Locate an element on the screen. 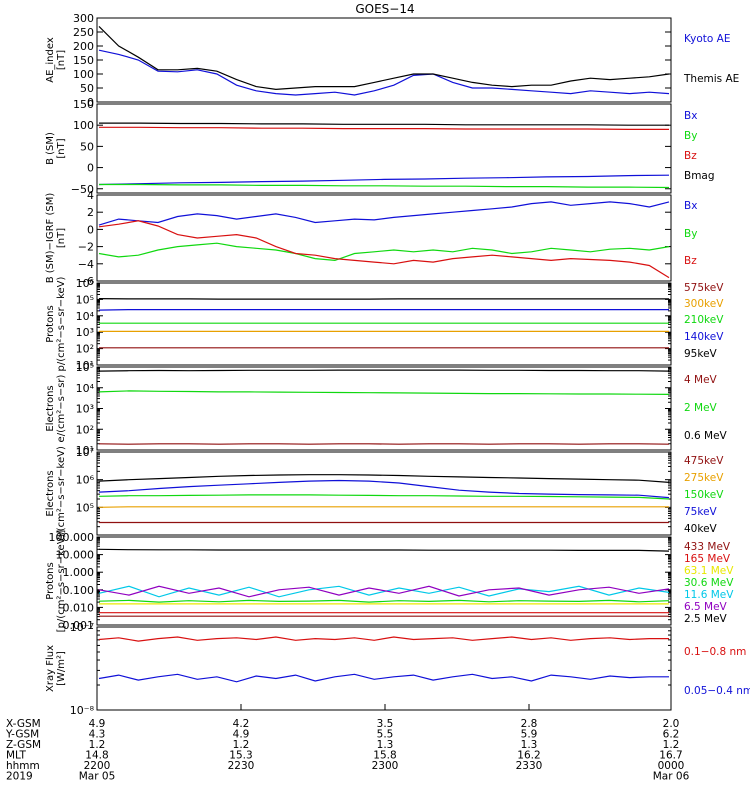 This screenshot has width=750, height=800. series-line-0-1-0-8-nm is located at coordinates (383, 639).